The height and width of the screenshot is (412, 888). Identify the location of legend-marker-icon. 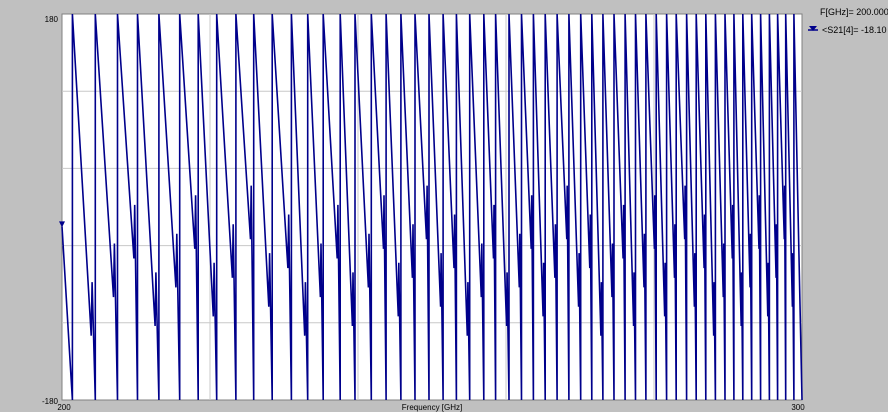
(813, 28).